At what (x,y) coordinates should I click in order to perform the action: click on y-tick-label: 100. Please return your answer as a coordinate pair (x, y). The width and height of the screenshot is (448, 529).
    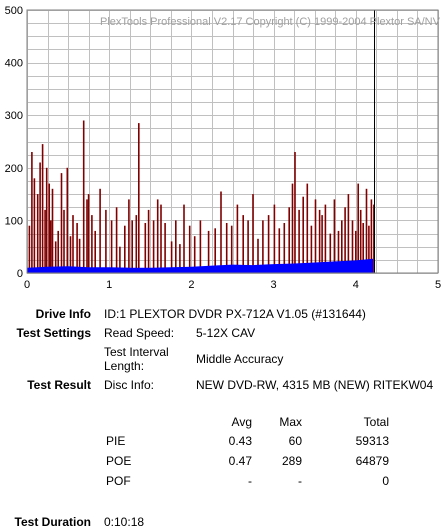
    Looking at the image, I should click on (14, 221).